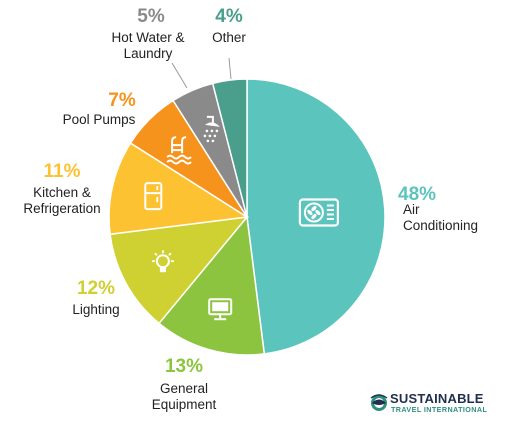 This screenshot has width=505, height=423. I want to click on category-label-kitchen-refrigeration: Kitchen &, so click(62, 192).